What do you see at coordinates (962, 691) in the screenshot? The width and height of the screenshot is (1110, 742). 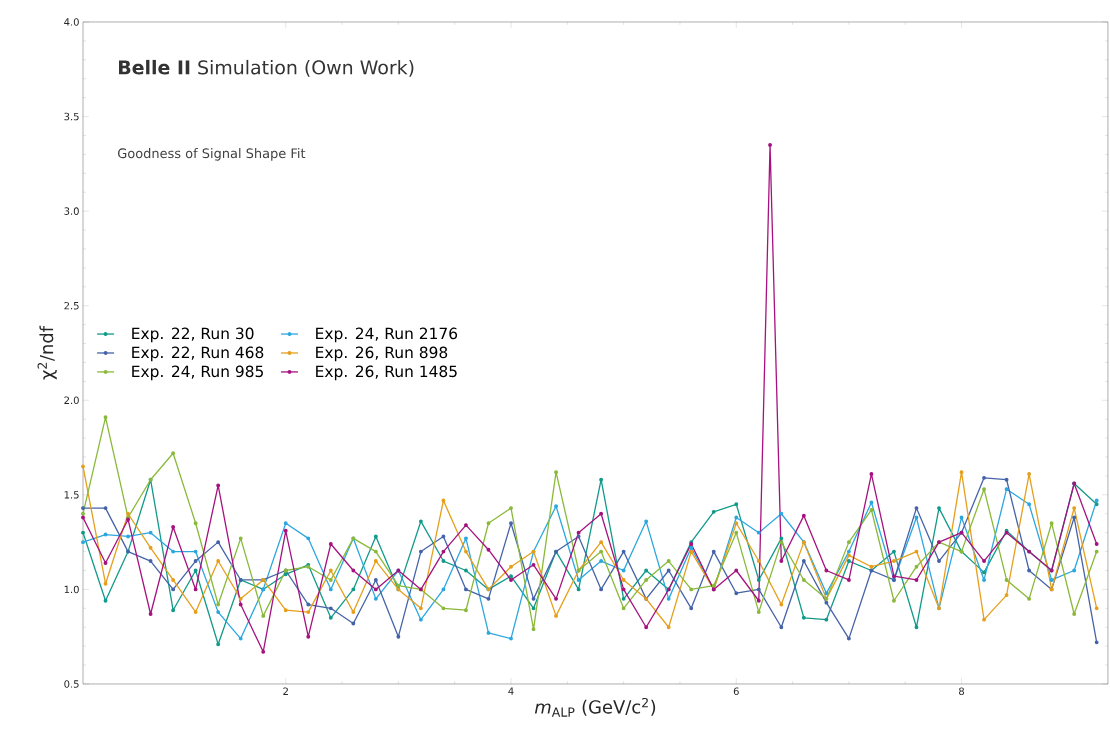 I see `x-tick-label: 8` at bounding box center [962, 691].